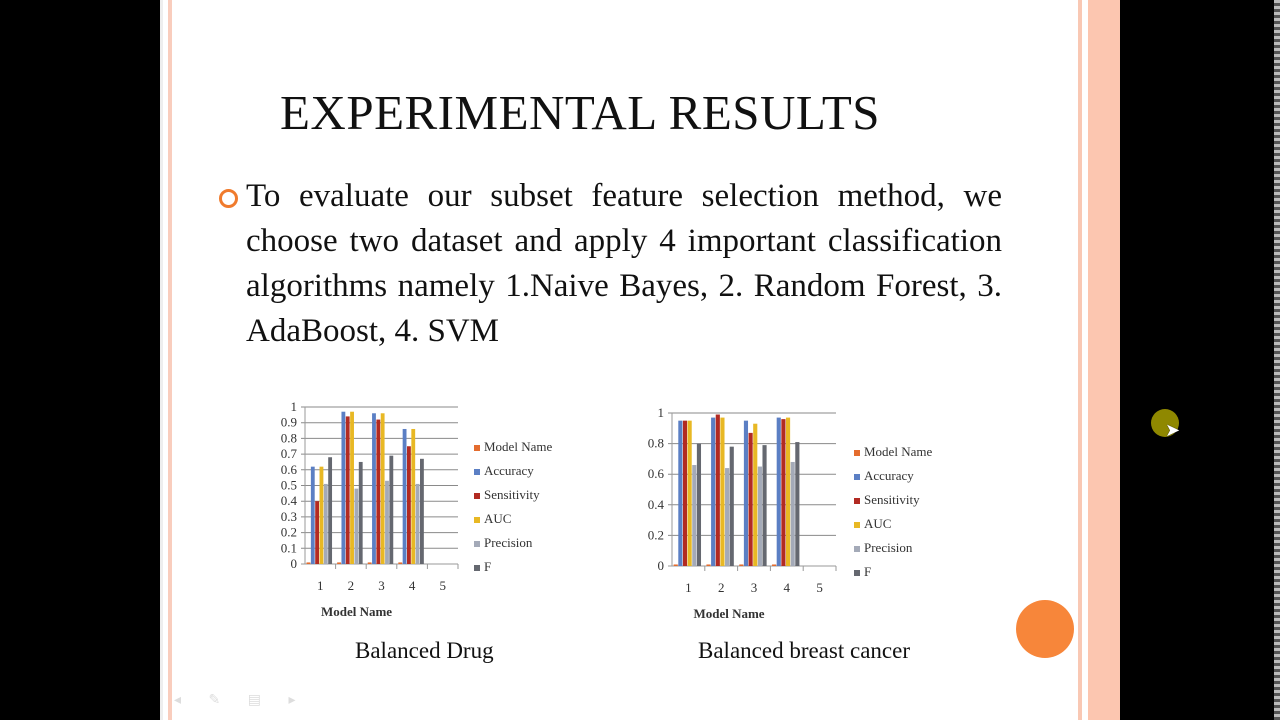  I want to click on orange-circle-decoration, so click(1045, 629).